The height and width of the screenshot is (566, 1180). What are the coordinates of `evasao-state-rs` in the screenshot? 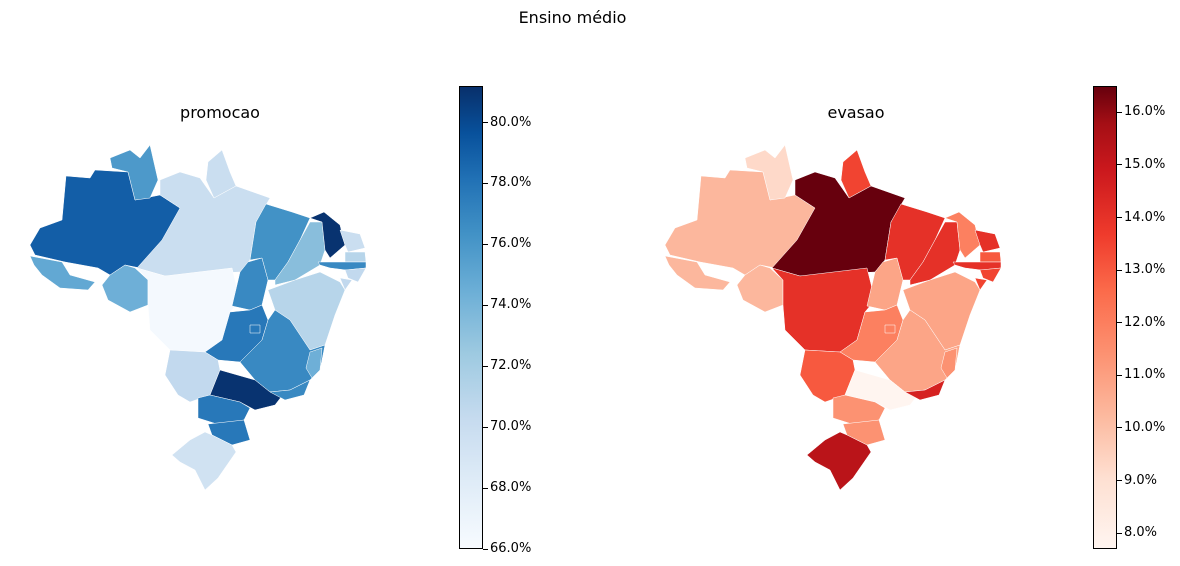 It's located at (839, 461).